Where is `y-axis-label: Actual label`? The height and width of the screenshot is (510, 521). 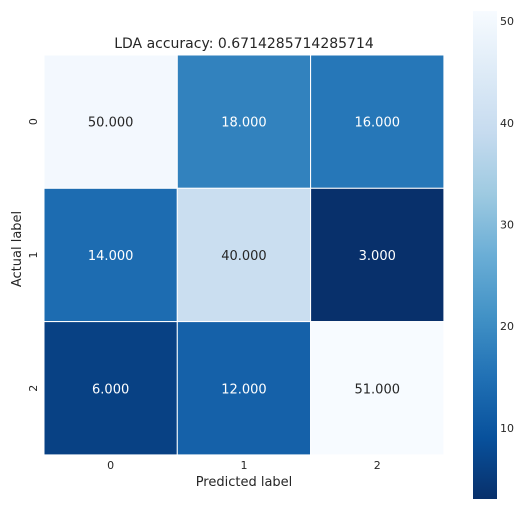
y-axis-label: Actual label is located at coordinates (17, 249).